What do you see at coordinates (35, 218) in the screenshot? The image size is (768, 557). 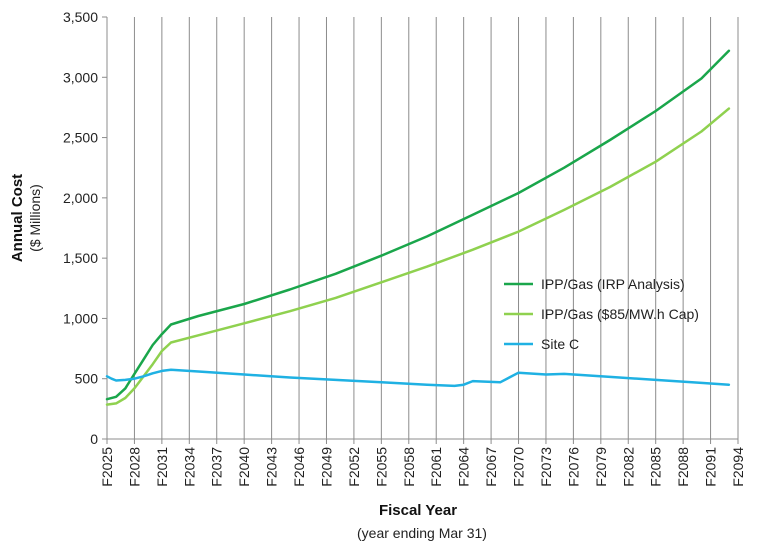 I see `y-axis-subtitle: ($ Millions)` at bounding box center [35, 218].